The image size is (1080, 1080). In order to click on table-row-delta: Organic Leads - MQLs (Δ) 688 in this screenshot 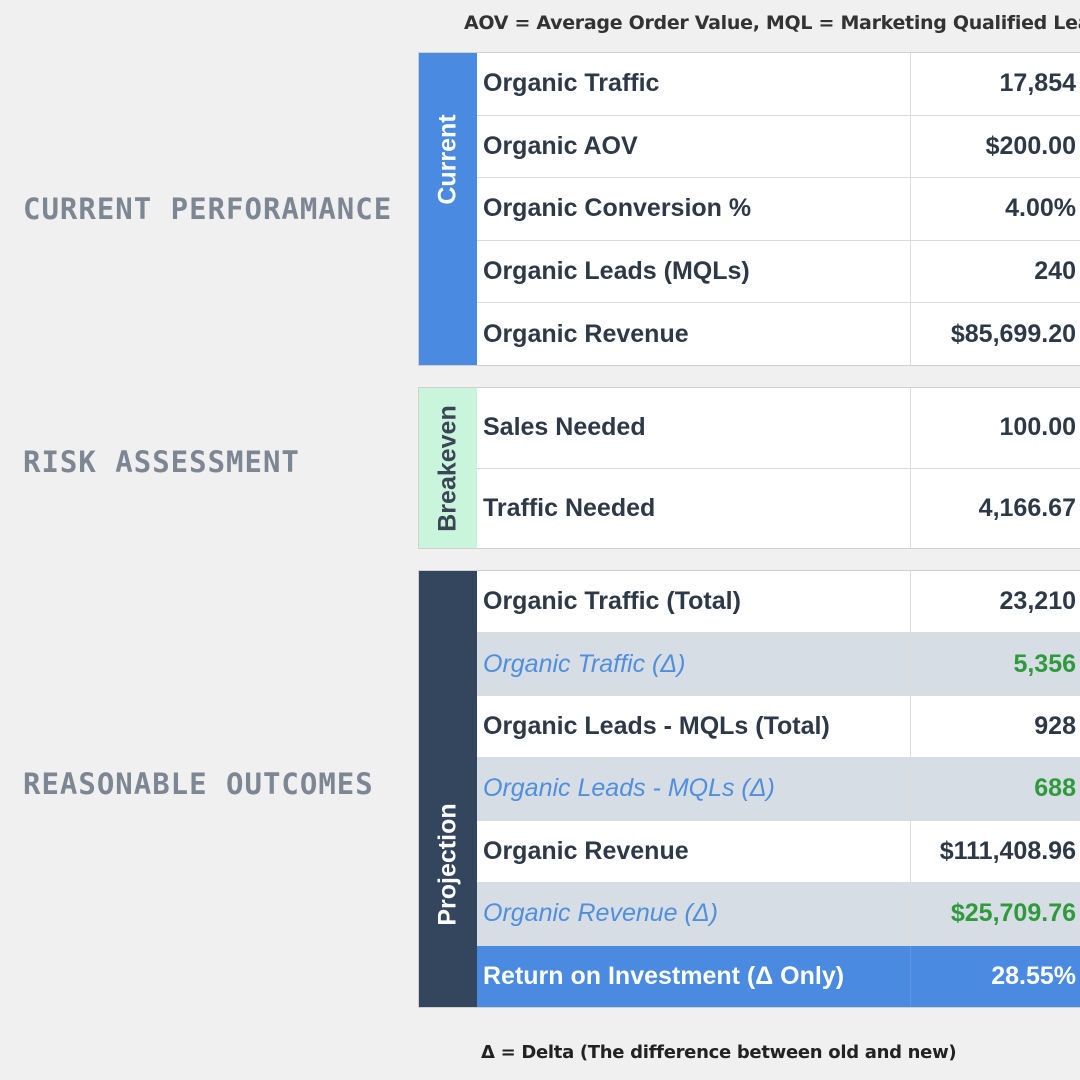, I will do `click(778, 789)`.